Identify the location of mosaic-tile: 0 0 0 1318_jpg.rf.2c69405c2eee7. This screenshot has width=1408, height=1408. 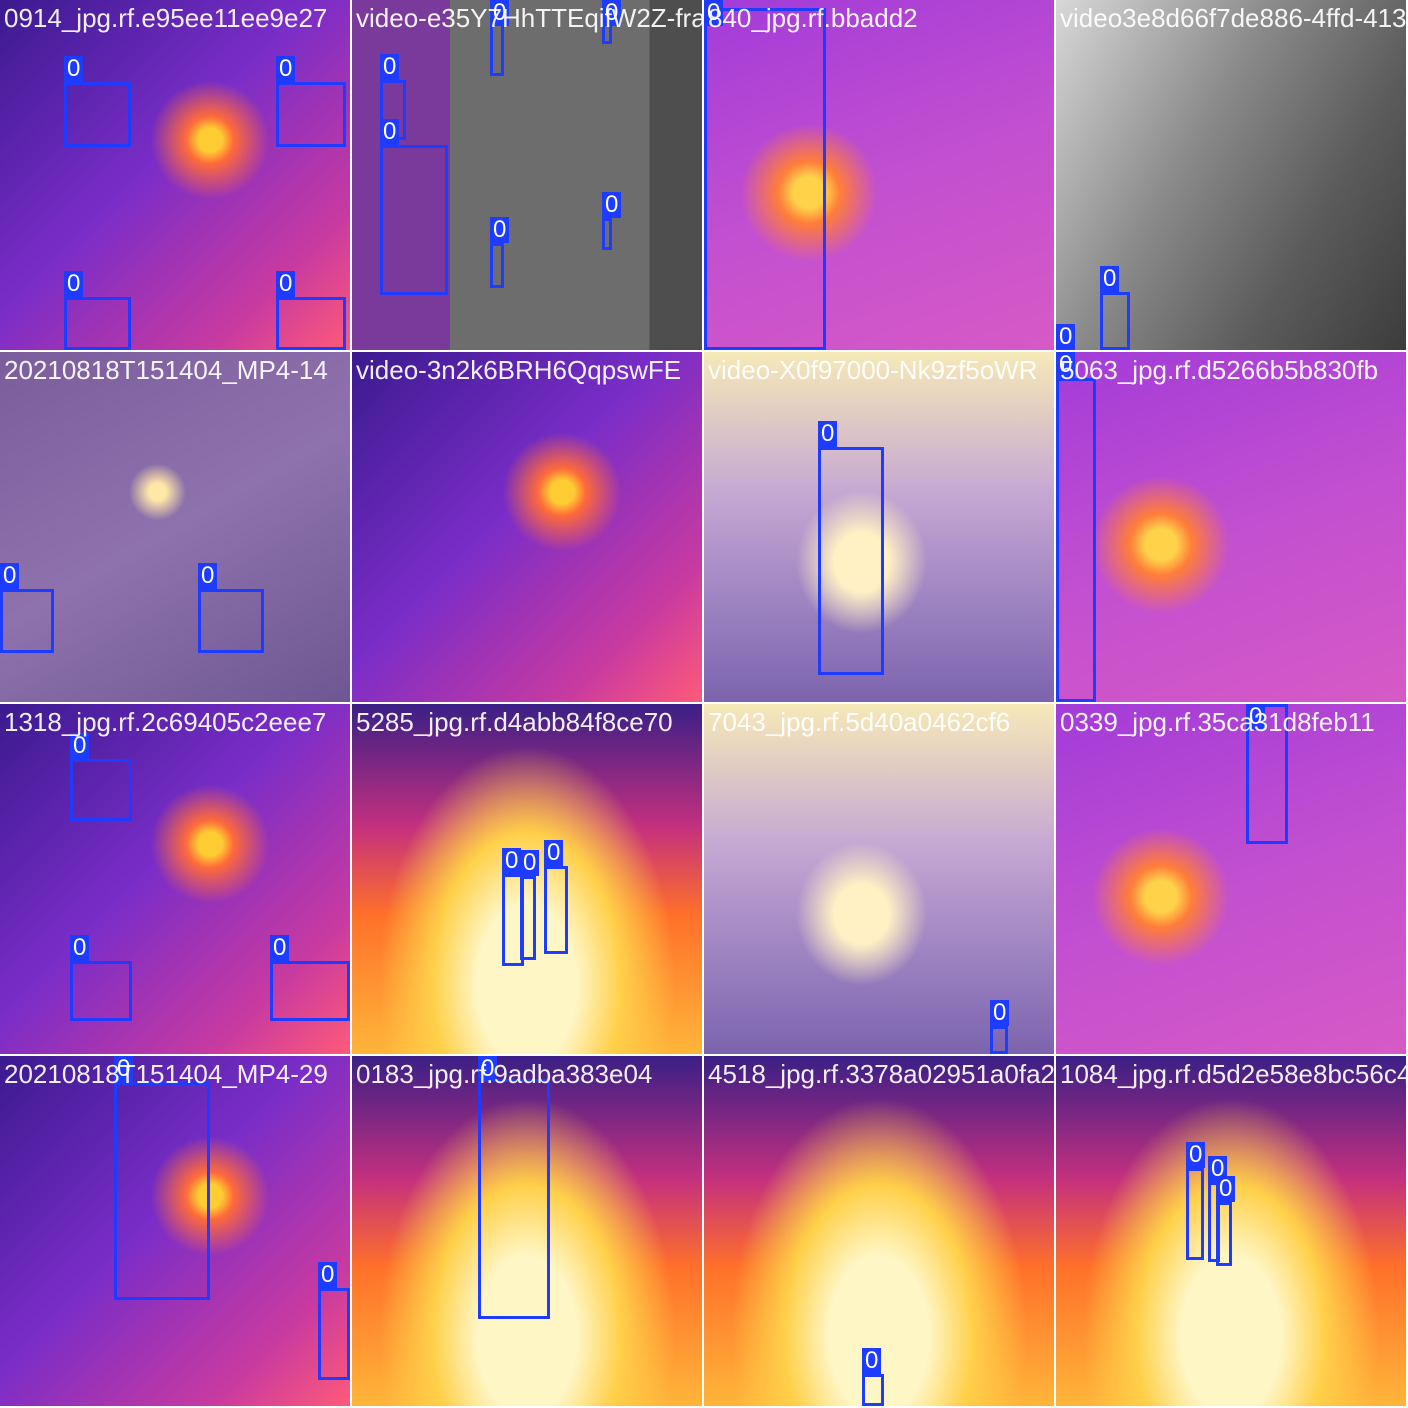
(175, 879).